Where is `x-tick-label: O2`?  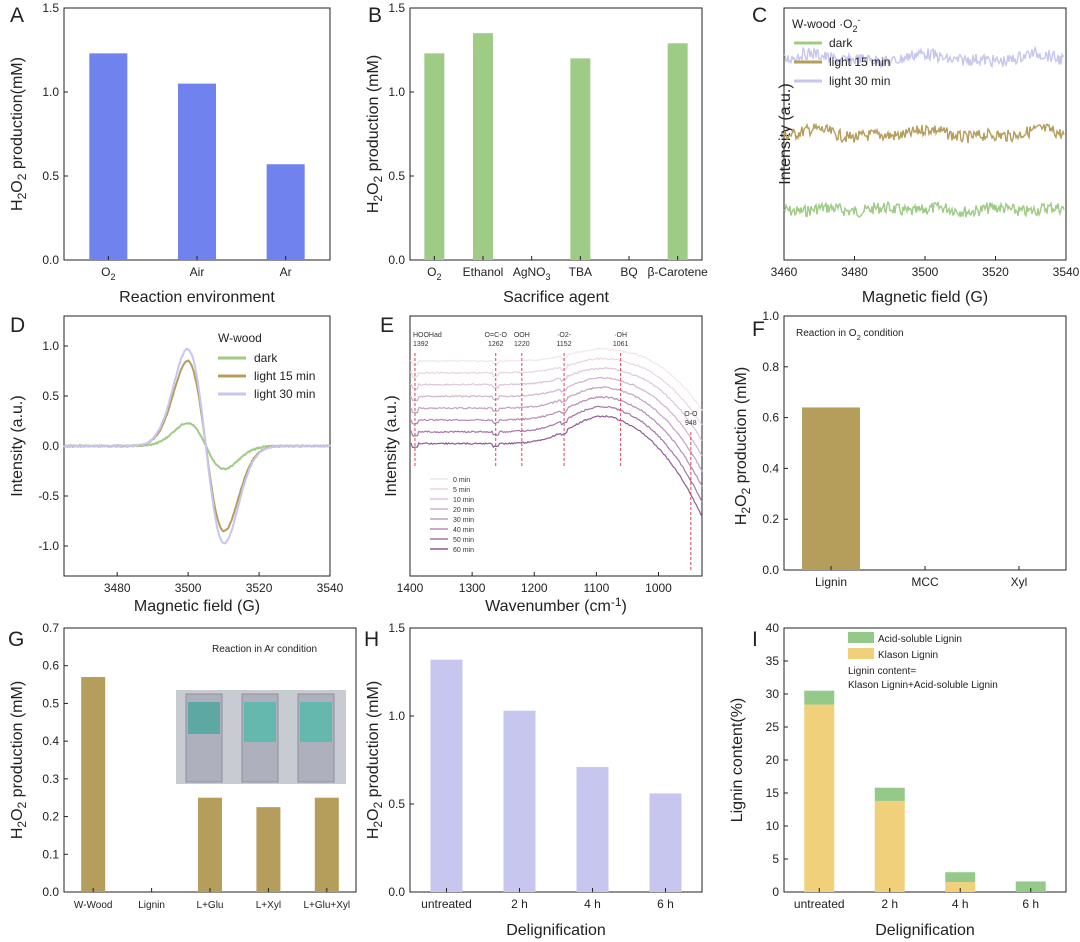
x-tick-label: O2 is located at coordinates (434, 273).